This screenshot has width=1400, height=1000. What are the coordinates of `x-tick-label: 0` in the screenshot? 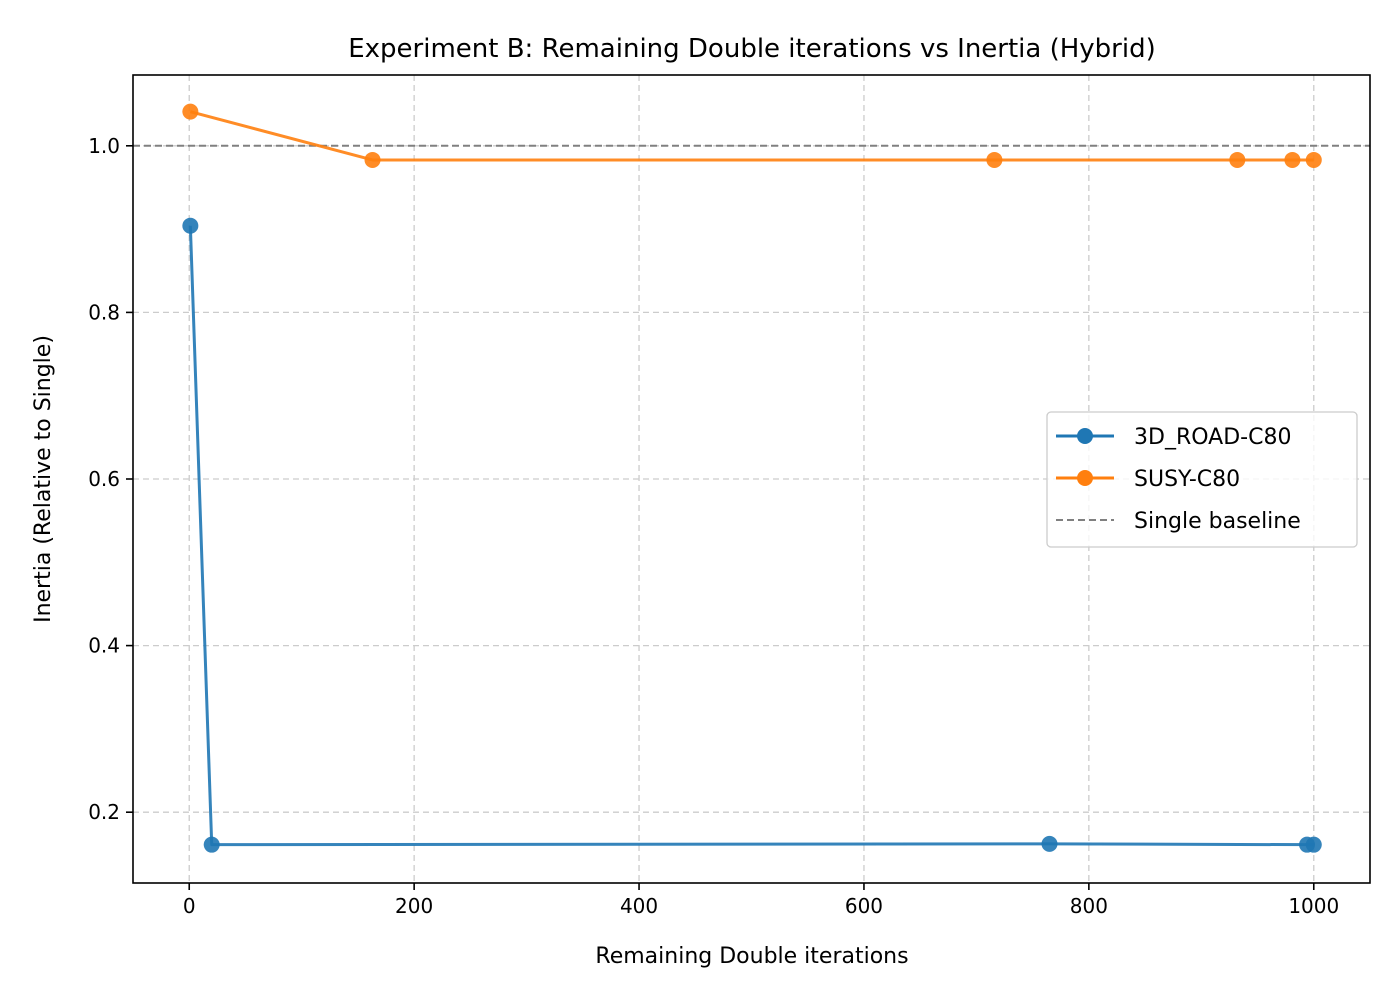 It's located at (189, 906).